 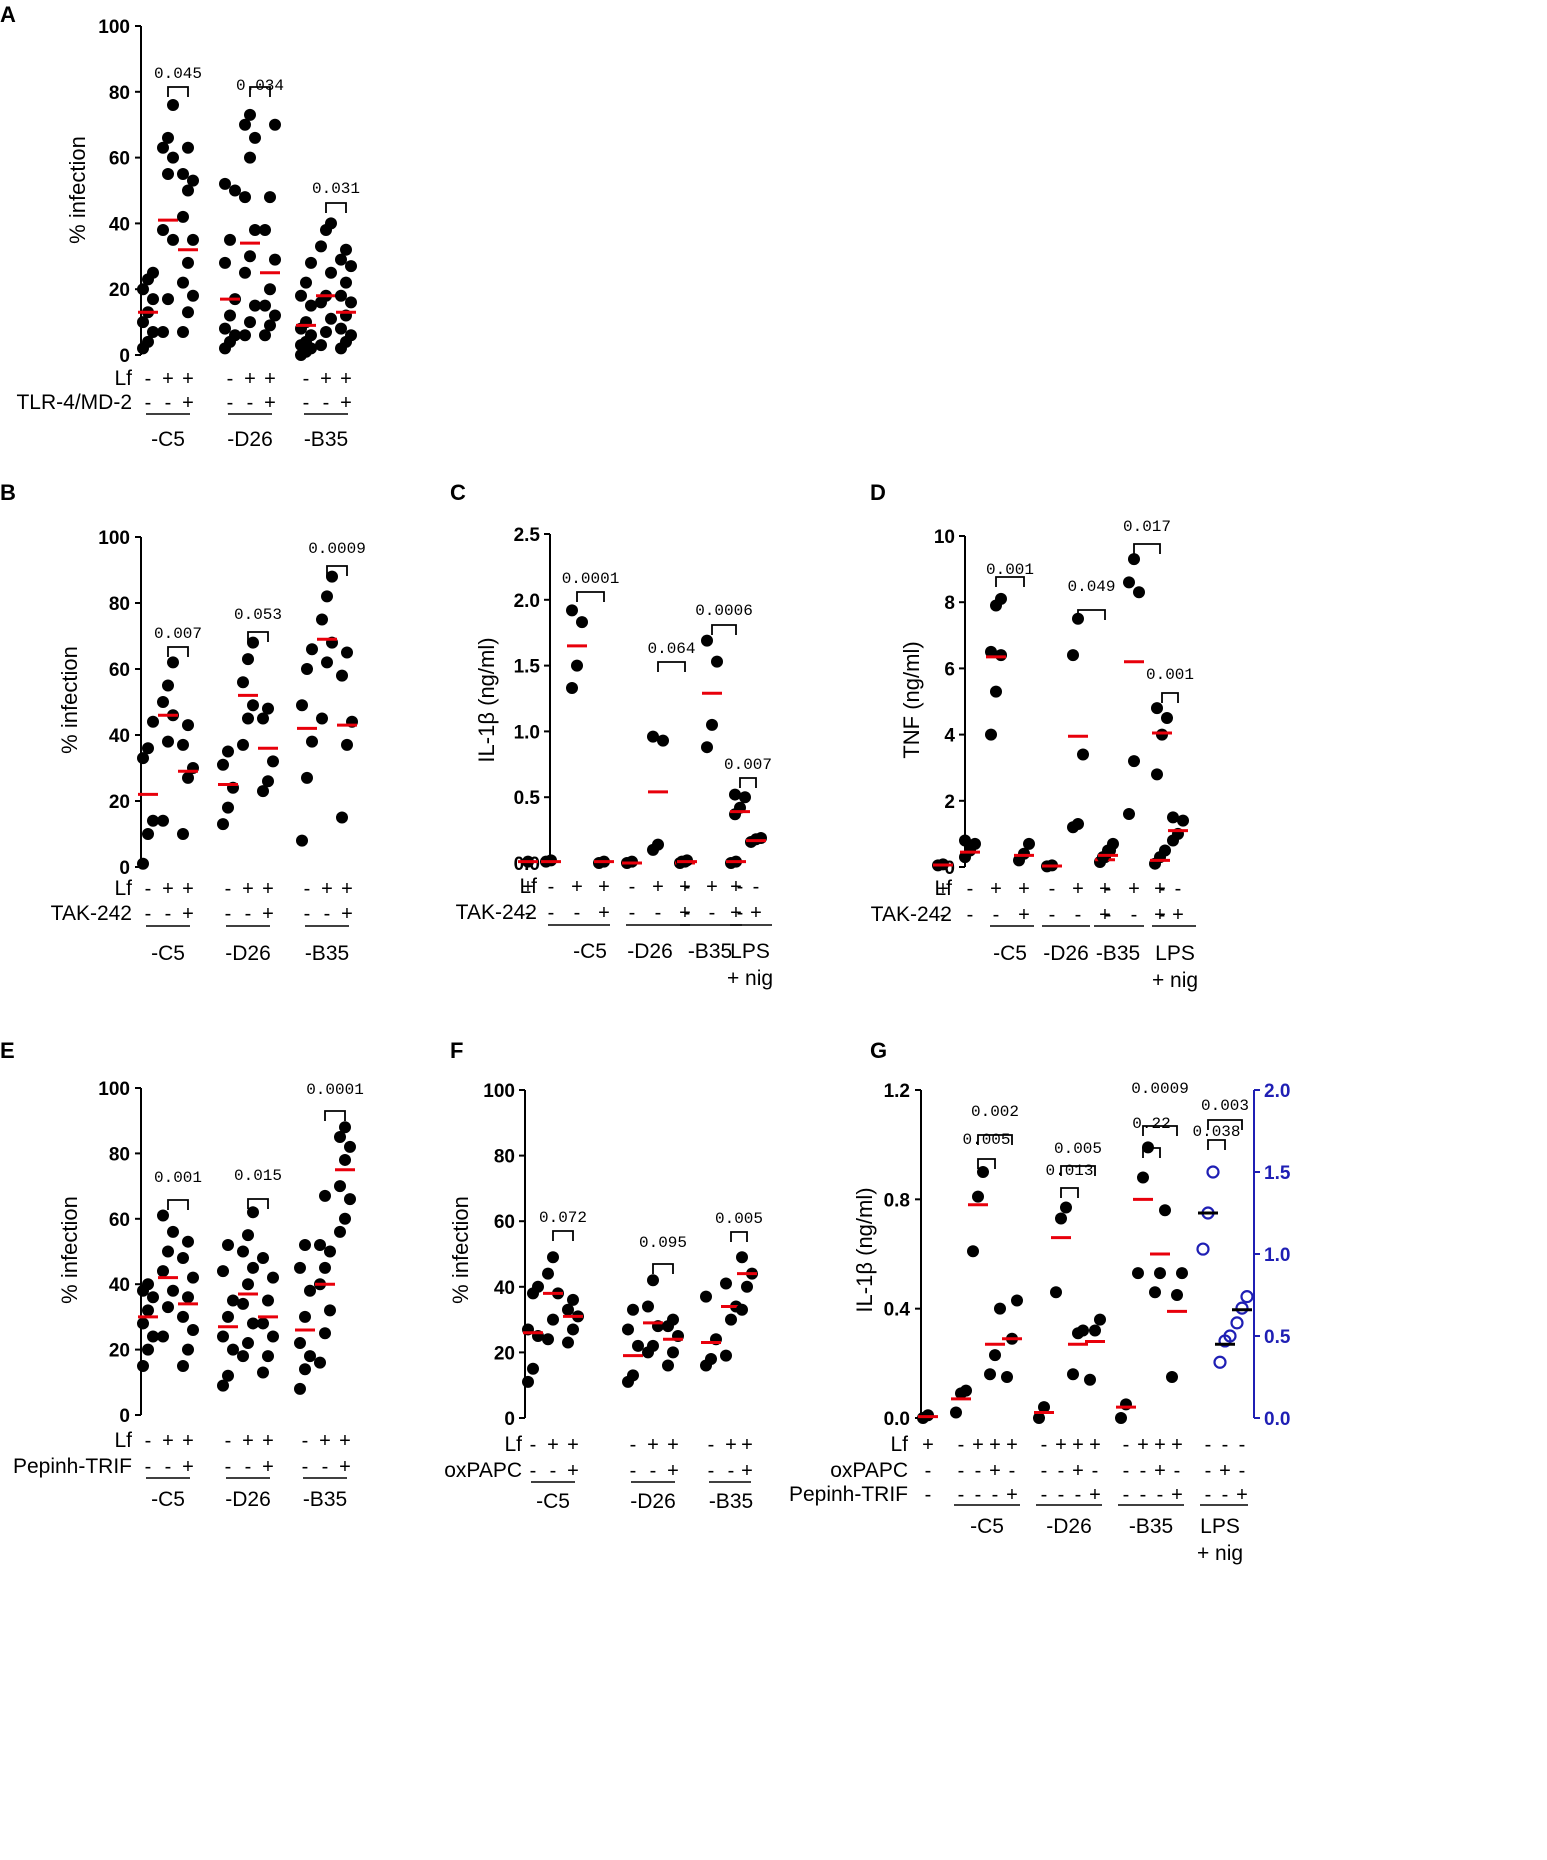 What do you see at coordinates (1208, 1471) in the screenshot?
I see `panel-g-extra-sign-1-0: -` at bounding box center [1208, 1471].